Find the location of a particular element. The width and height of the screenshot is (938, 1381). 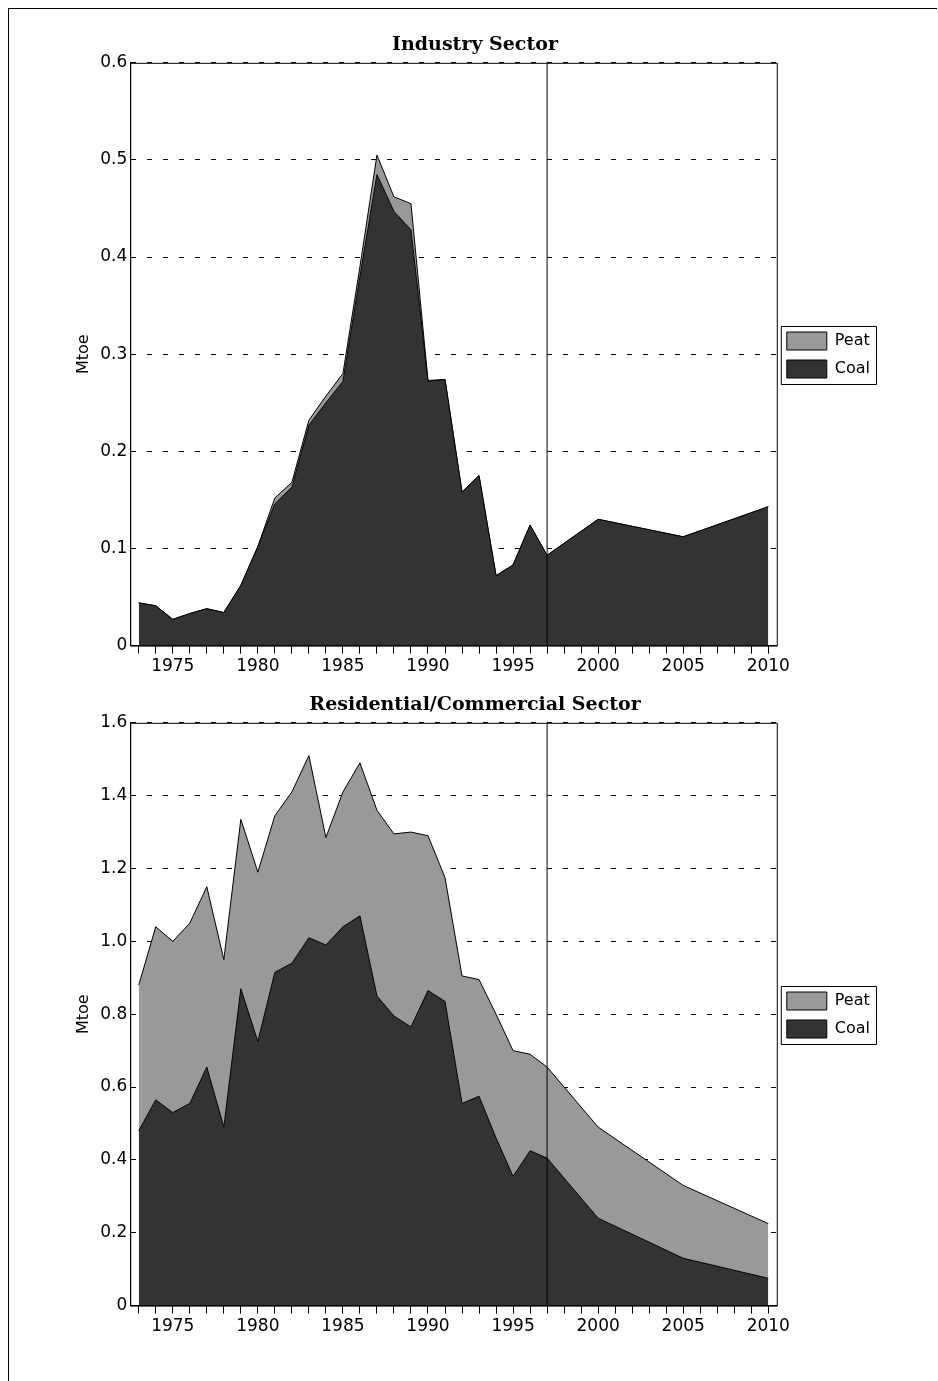

y-tick-label: 0.5 is located at coordinates (114, 158).